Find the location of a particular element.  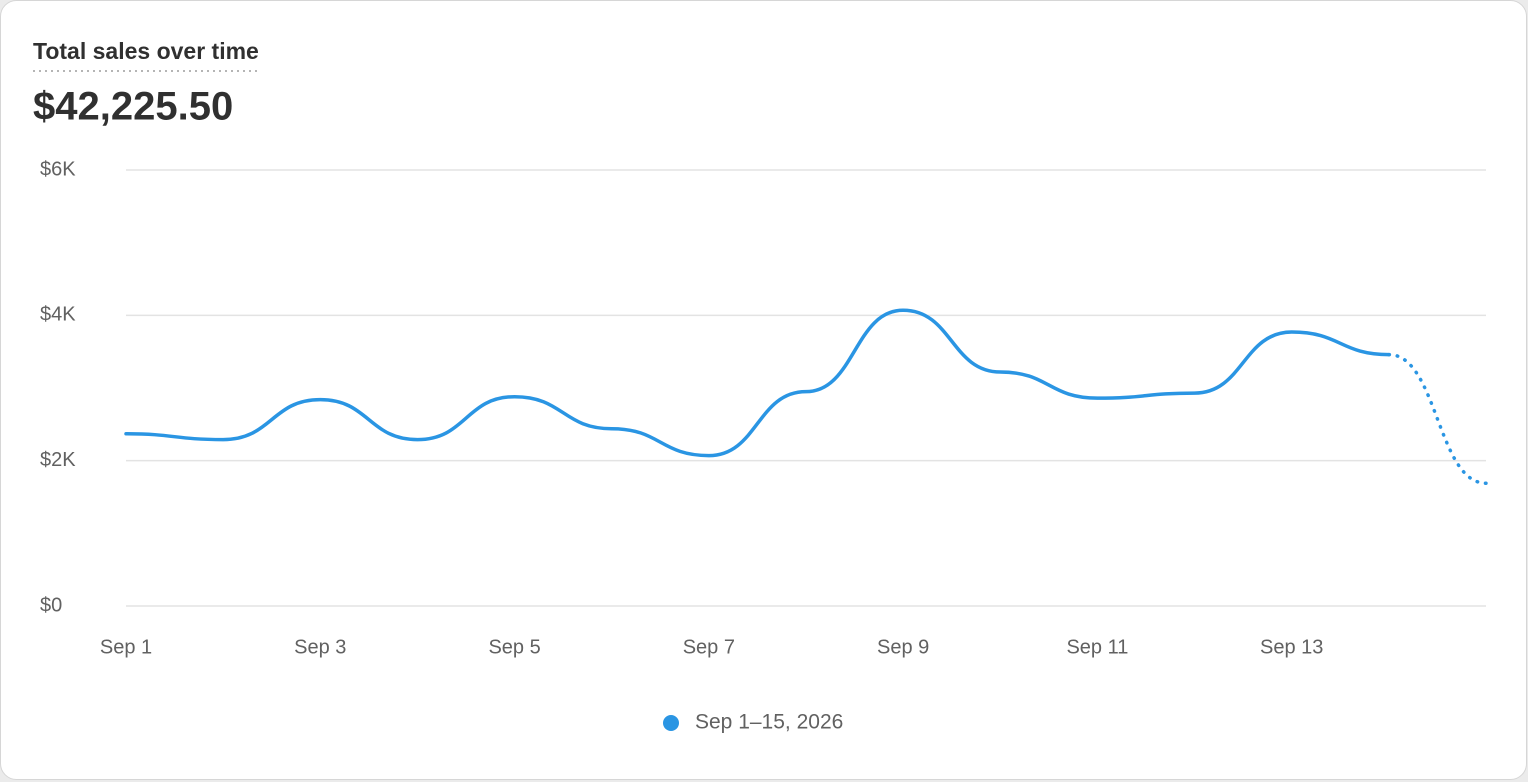

y-tick-label: $6K is located at coordinates (58, 169).